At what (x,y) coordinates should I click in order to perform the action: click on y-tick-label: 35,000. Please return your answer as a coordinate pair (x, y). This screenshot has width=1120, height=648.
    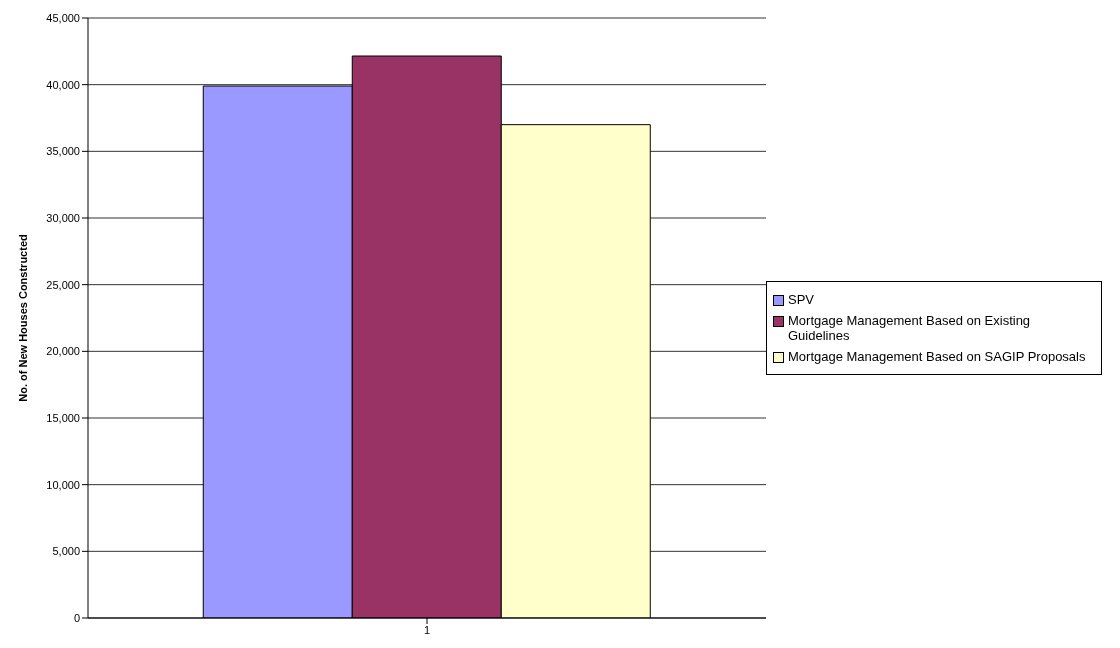
    Looking at the image, I should click on (63, 151).